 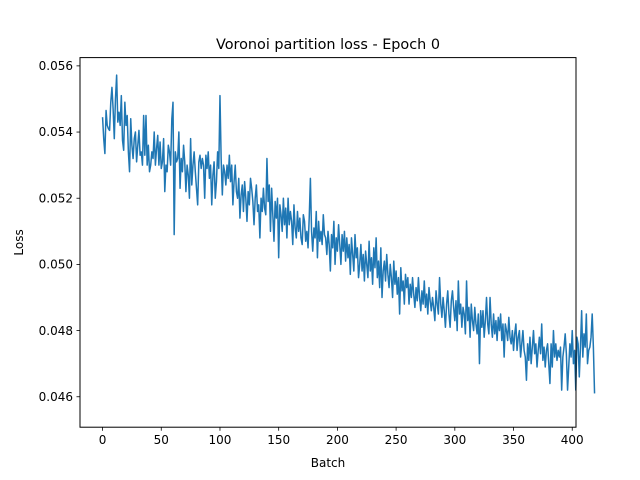 I want to click on x-tick-label: 0, so click(x=103, y=440).